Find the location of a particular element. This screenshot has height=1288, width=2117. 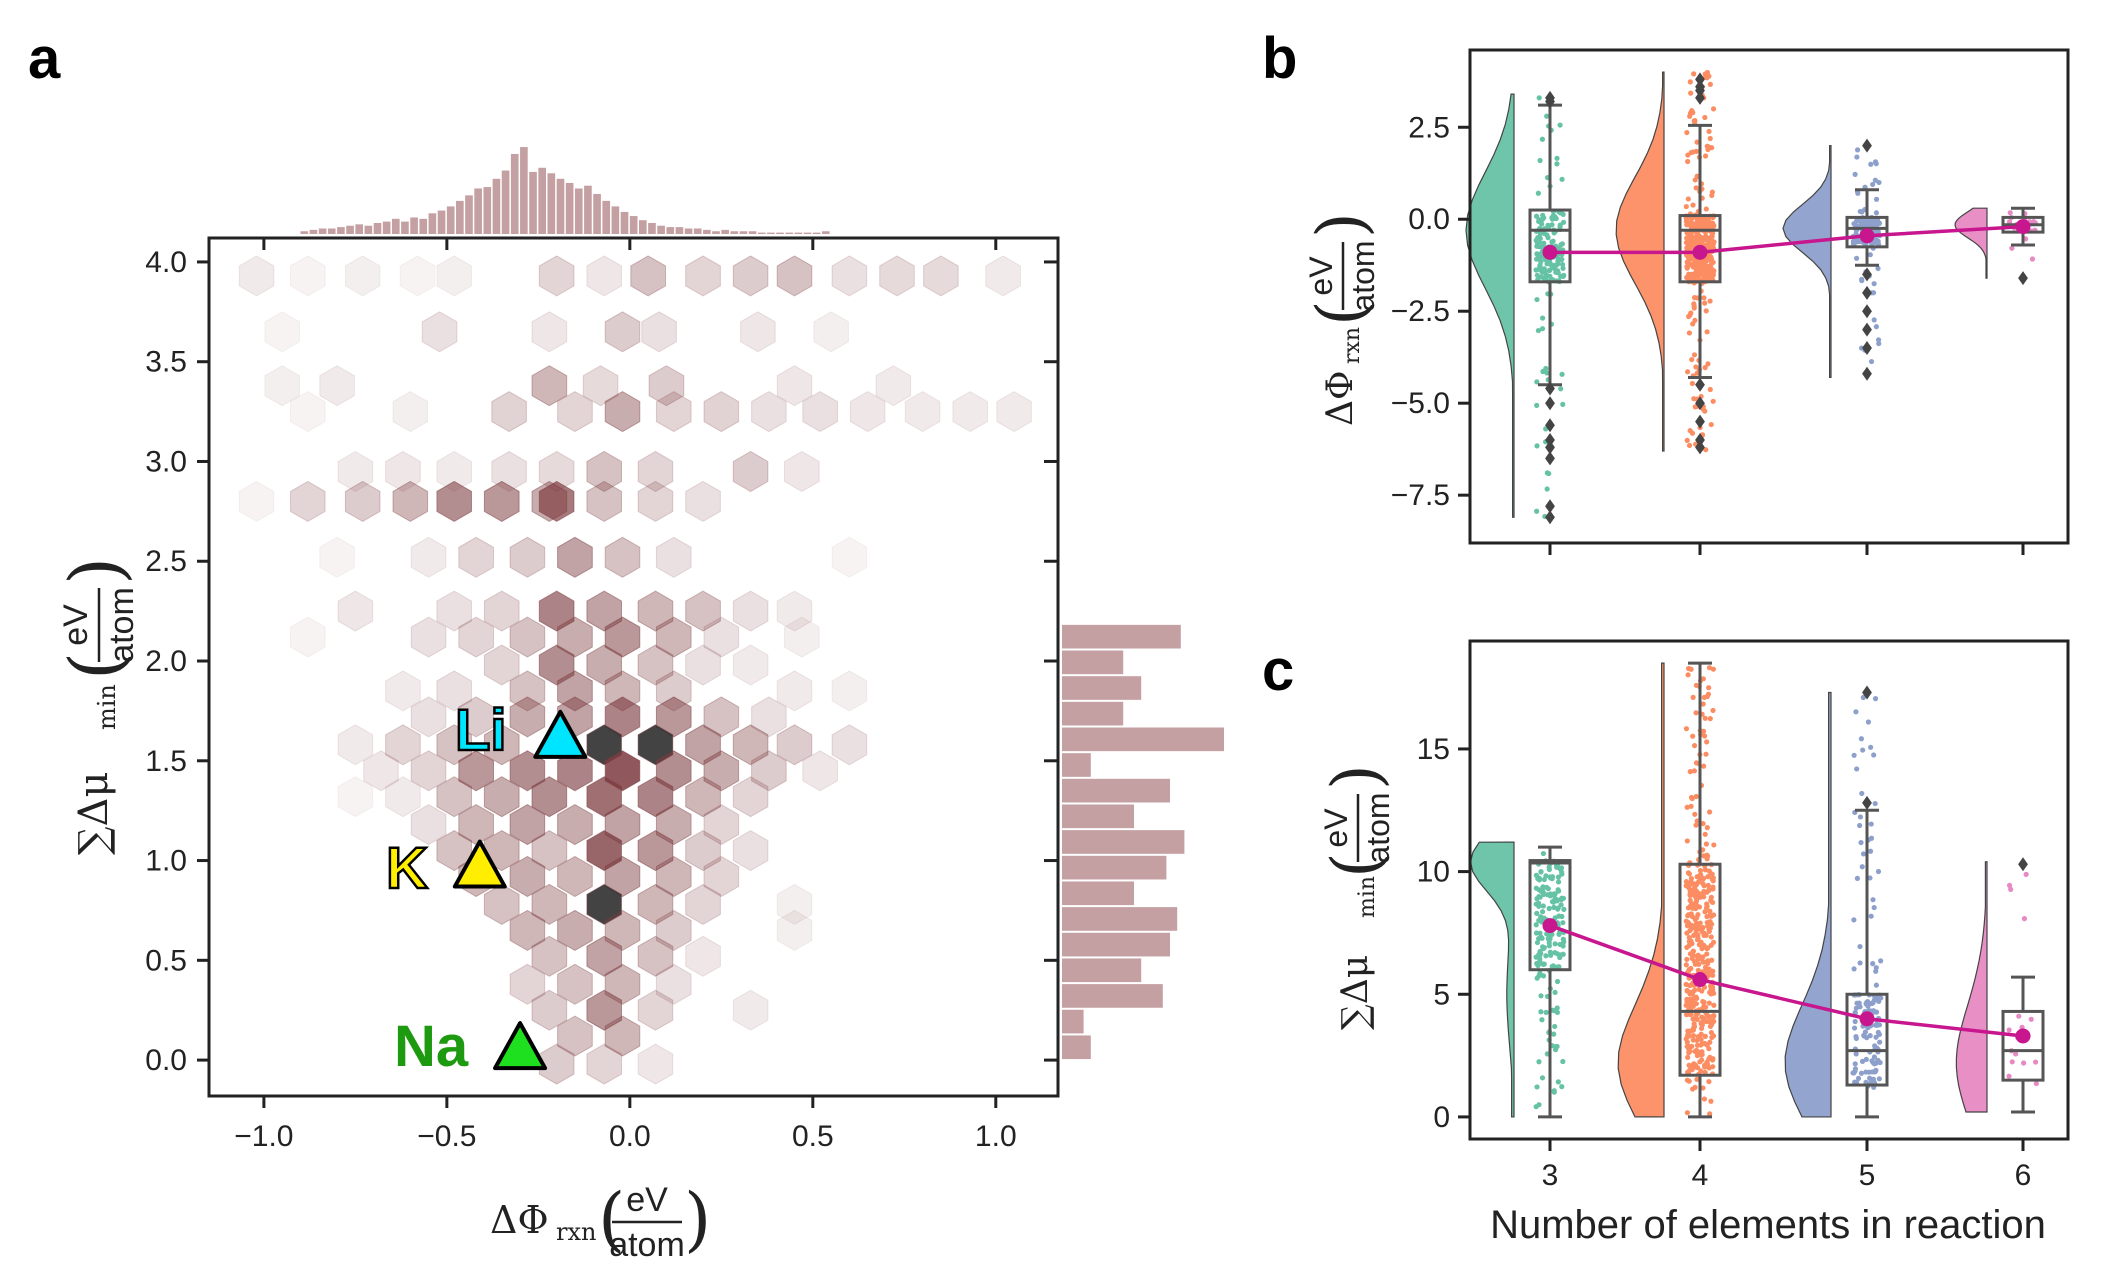

y-tick-label: −5.0 is located at coordinates (1420, 403).